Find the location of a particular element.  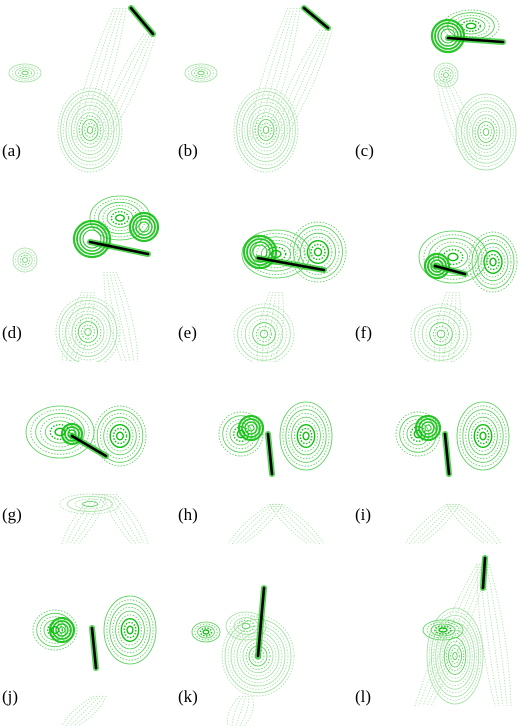

panel-a is located at coordinates (88, 90).